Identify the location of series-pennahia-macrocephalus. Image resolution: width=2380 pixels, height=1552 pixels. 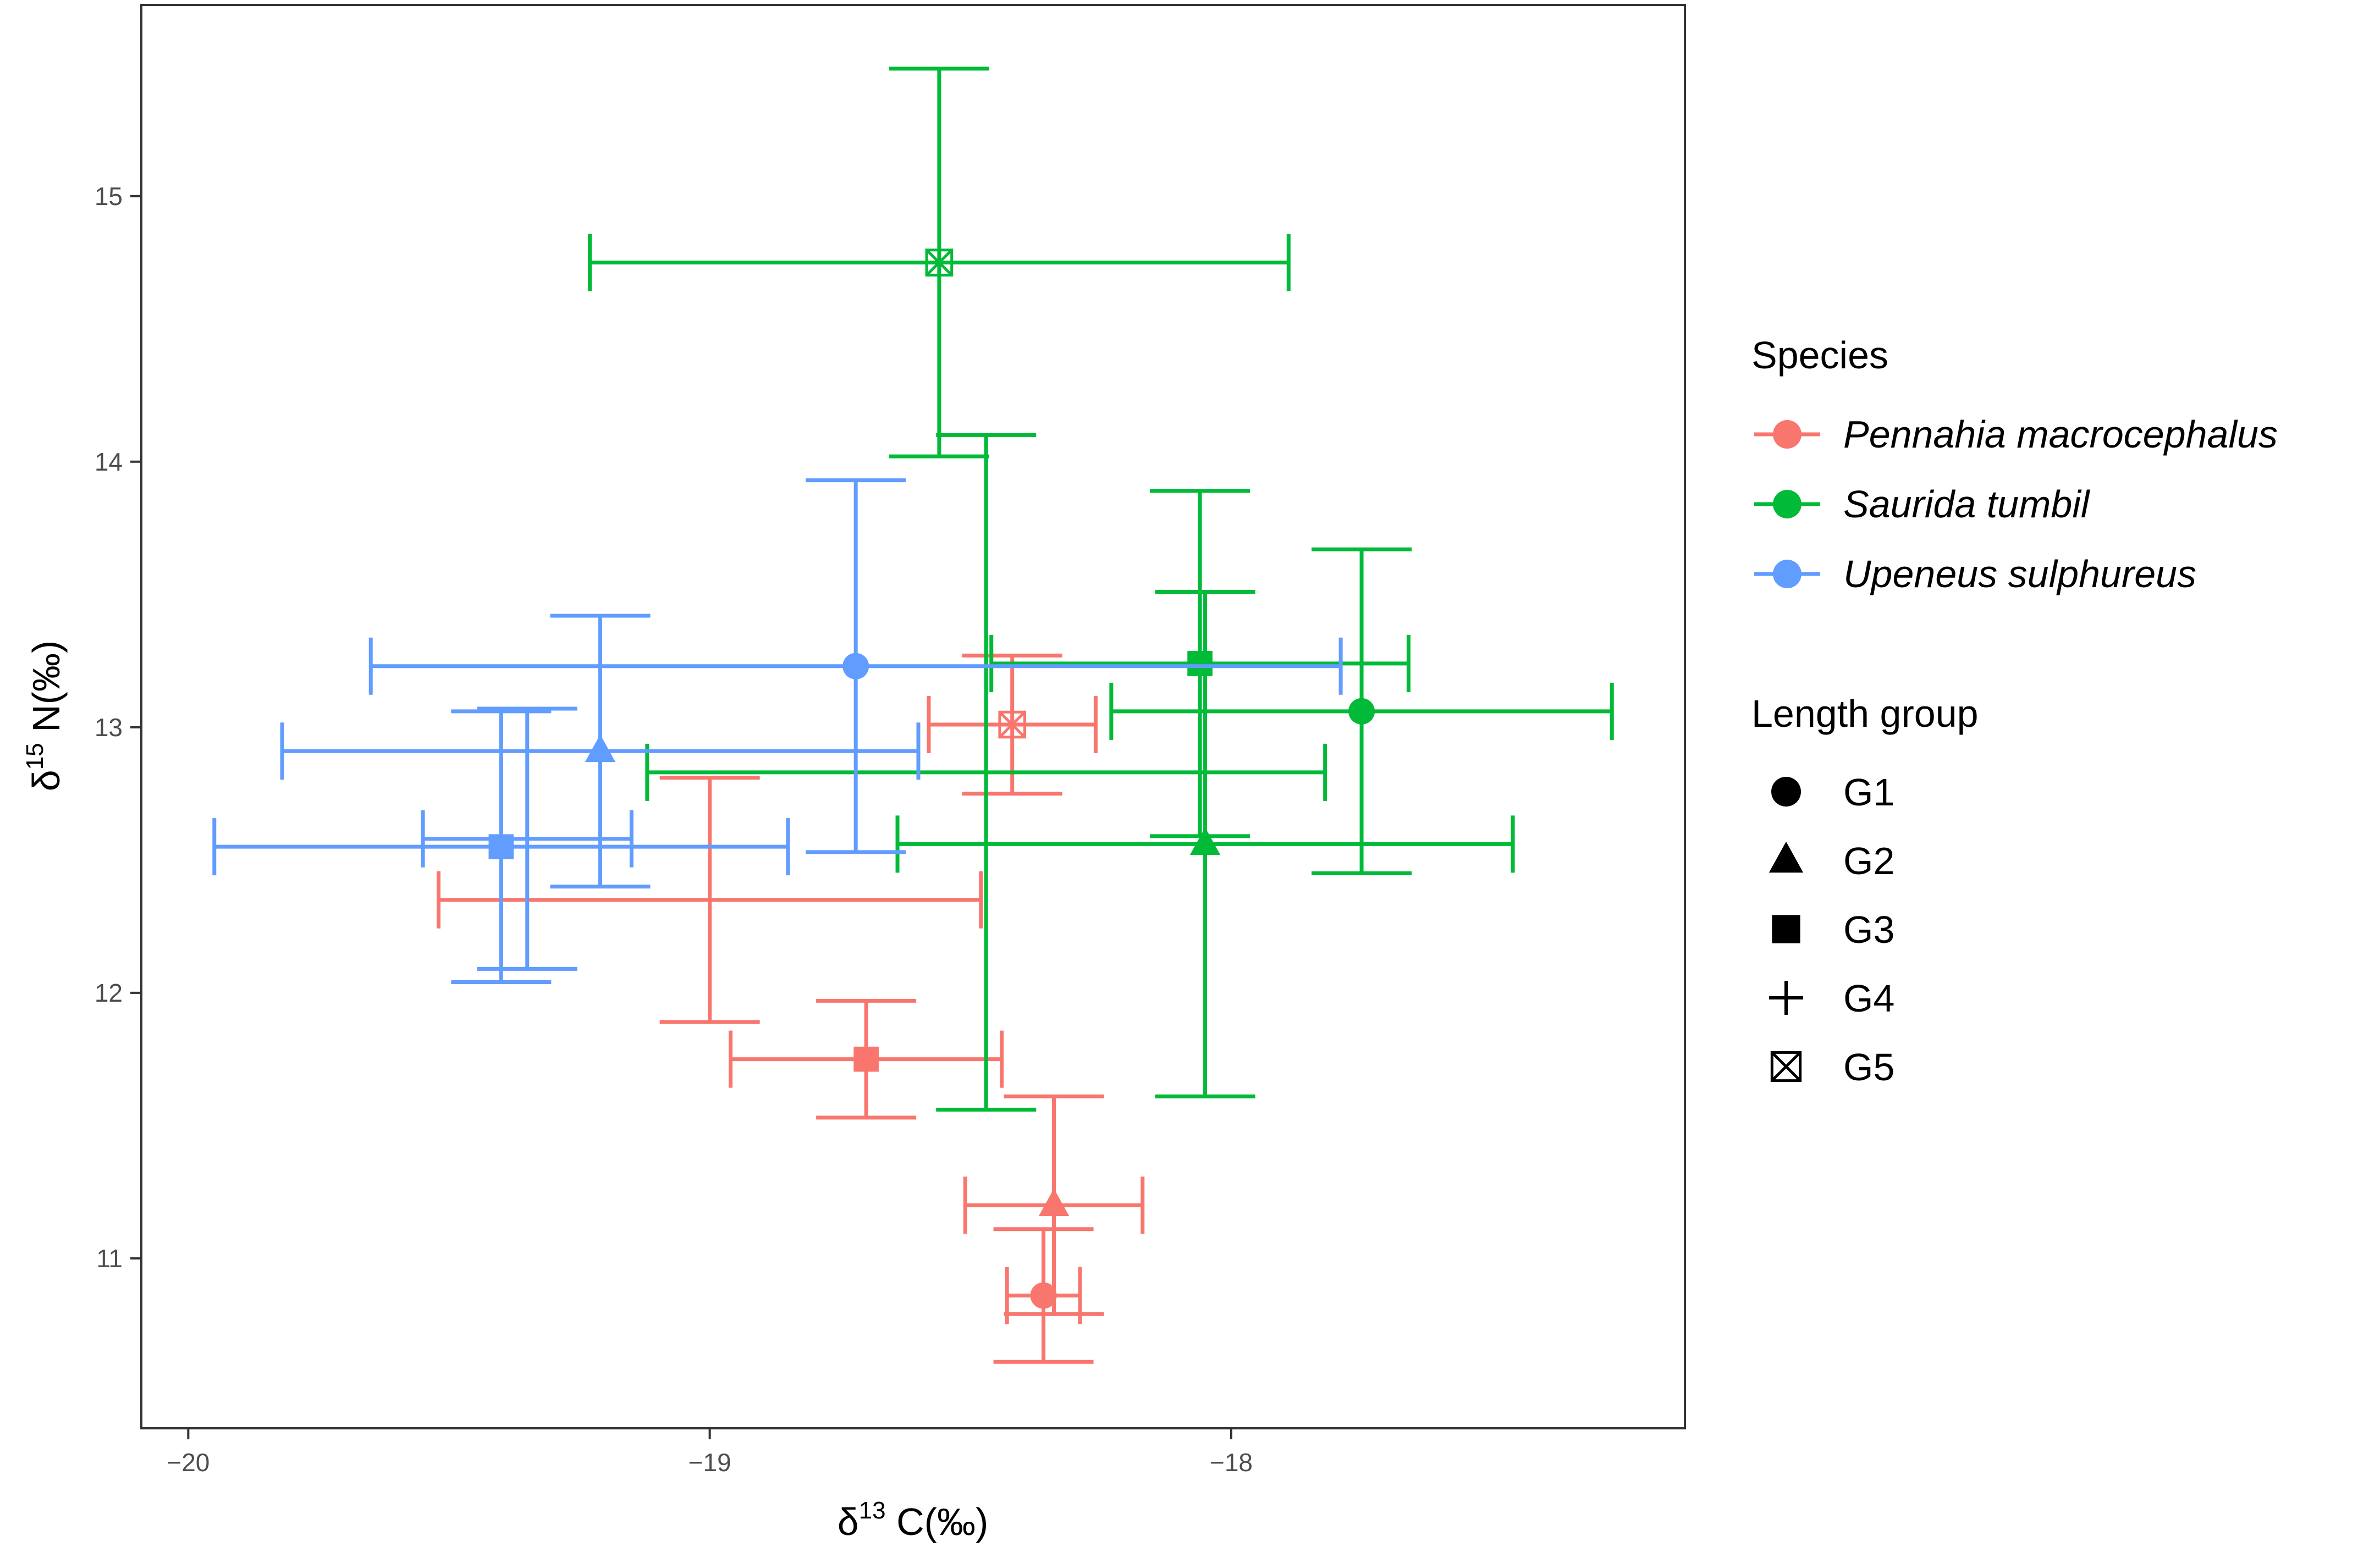
(791, 1009).